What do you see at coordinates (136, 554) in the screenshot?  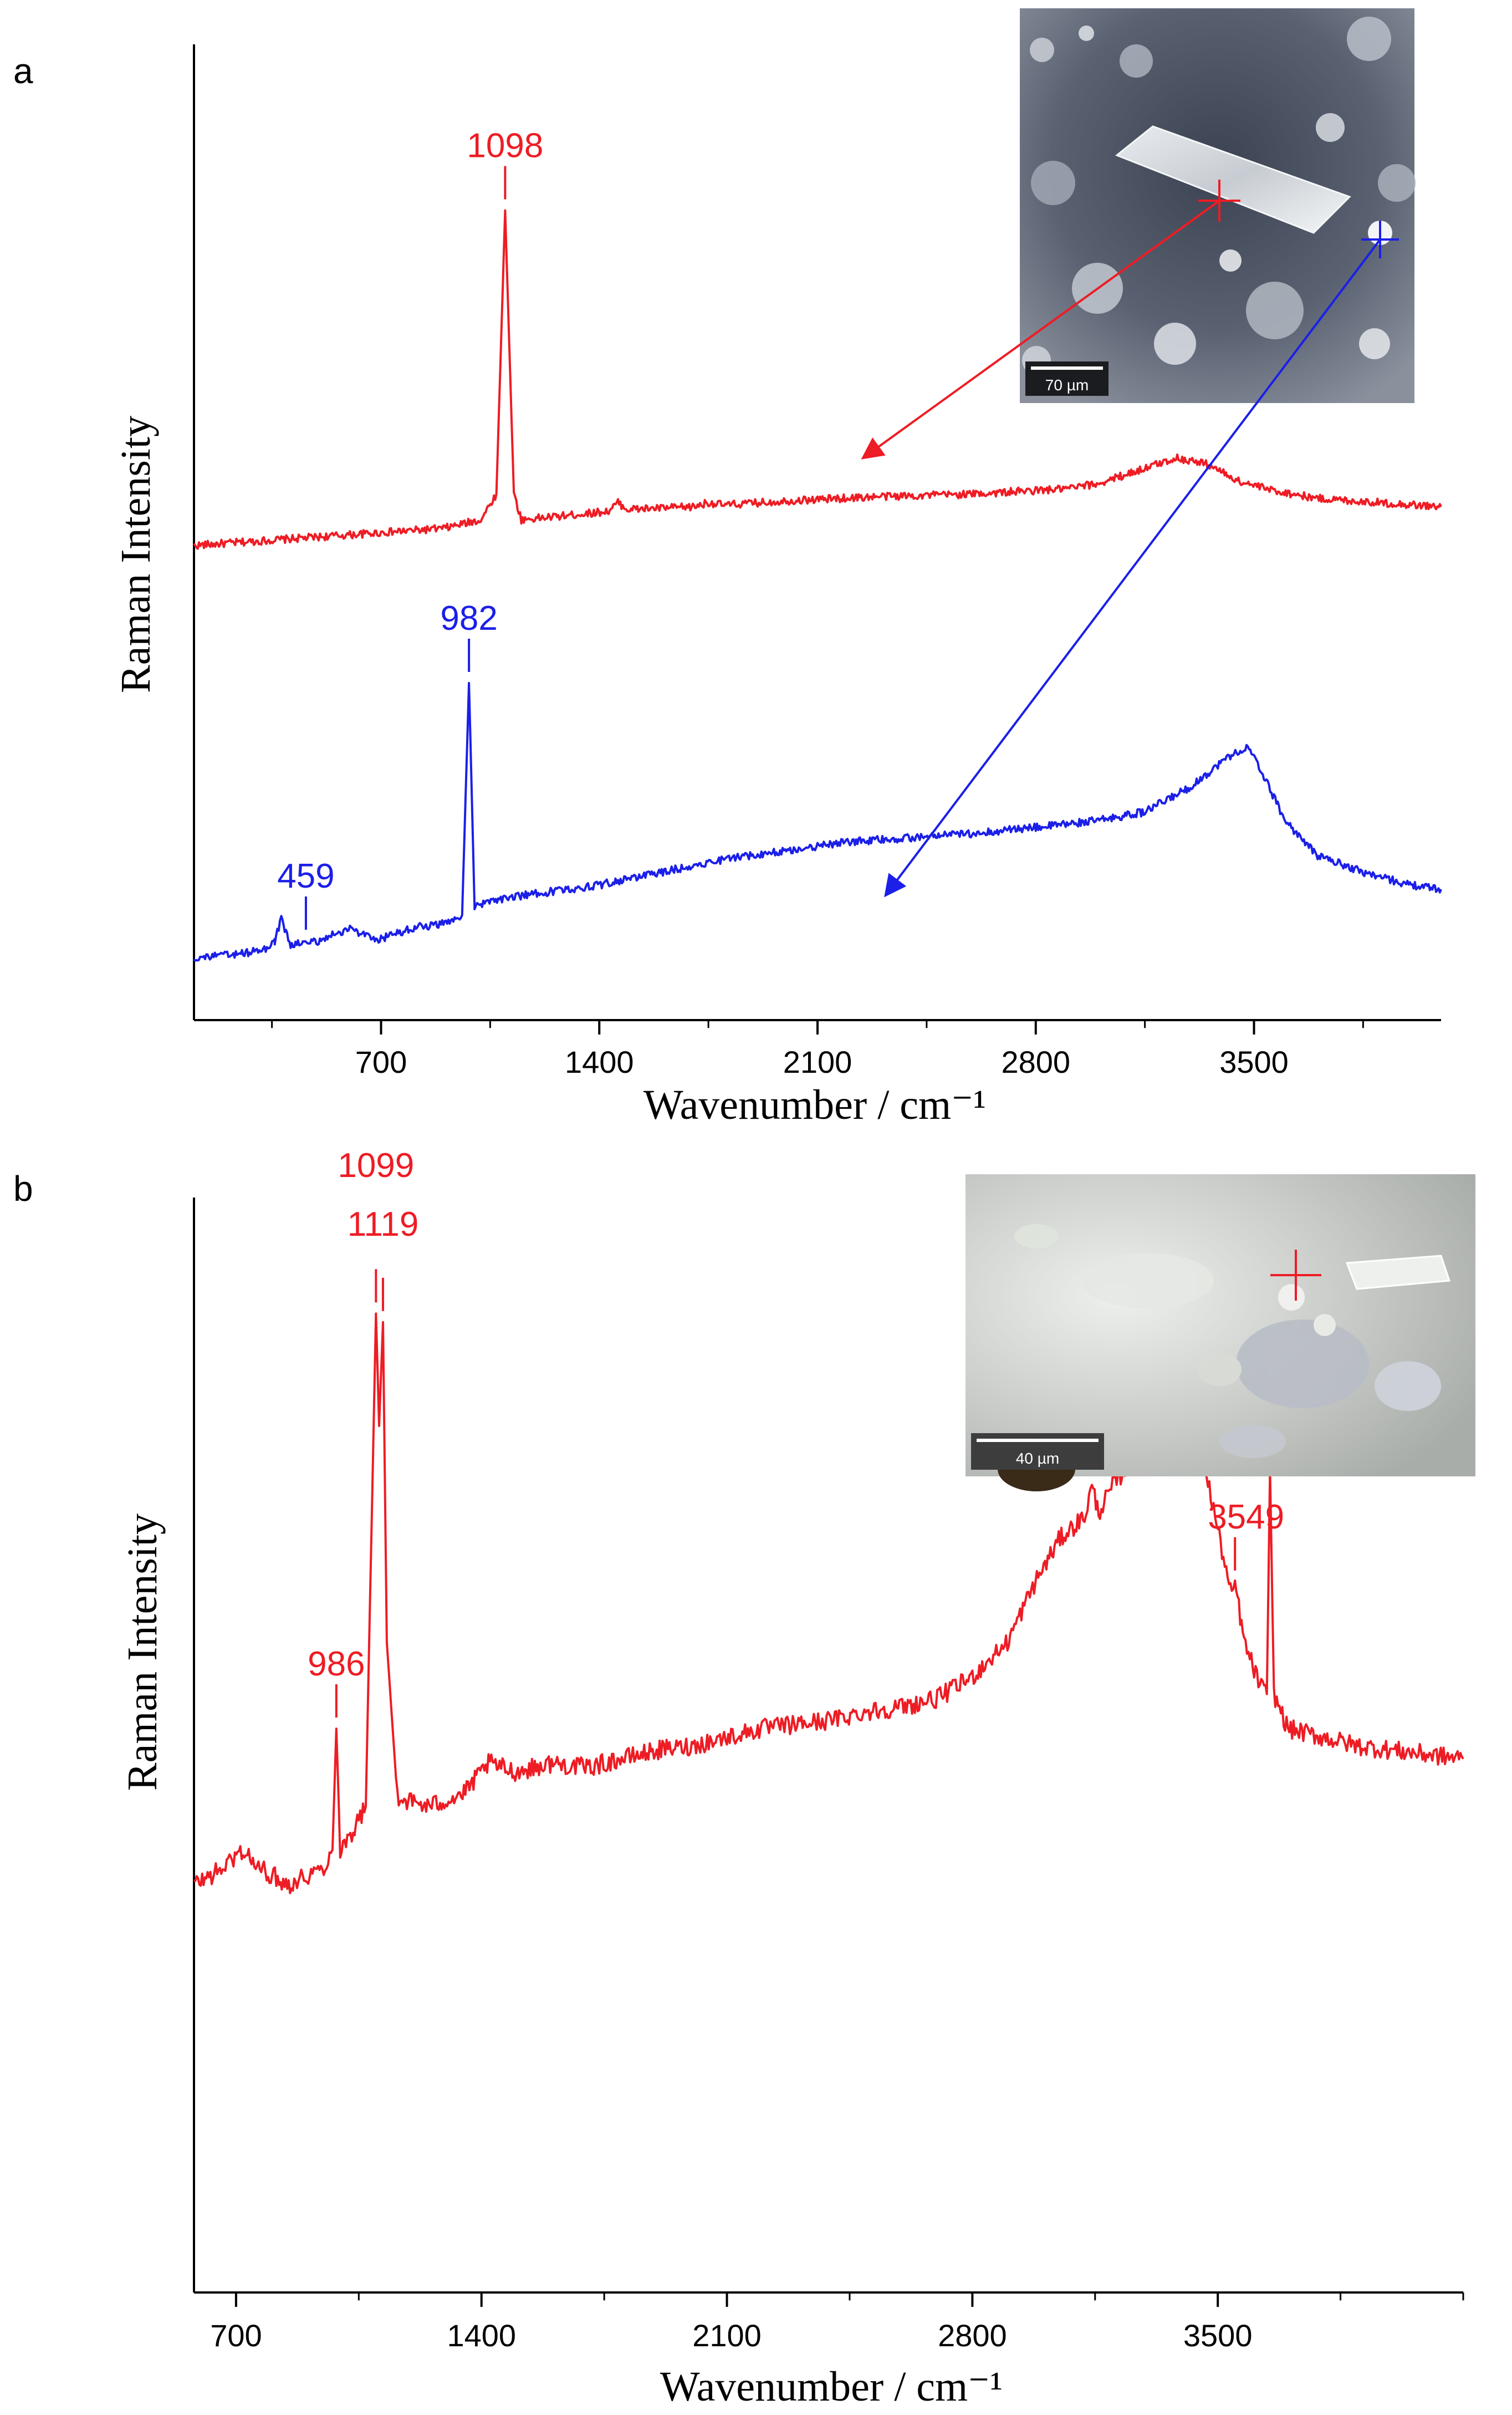 I see `panel-a-y-axis-title: Raman Intensity` at bounding box center [136, 554].